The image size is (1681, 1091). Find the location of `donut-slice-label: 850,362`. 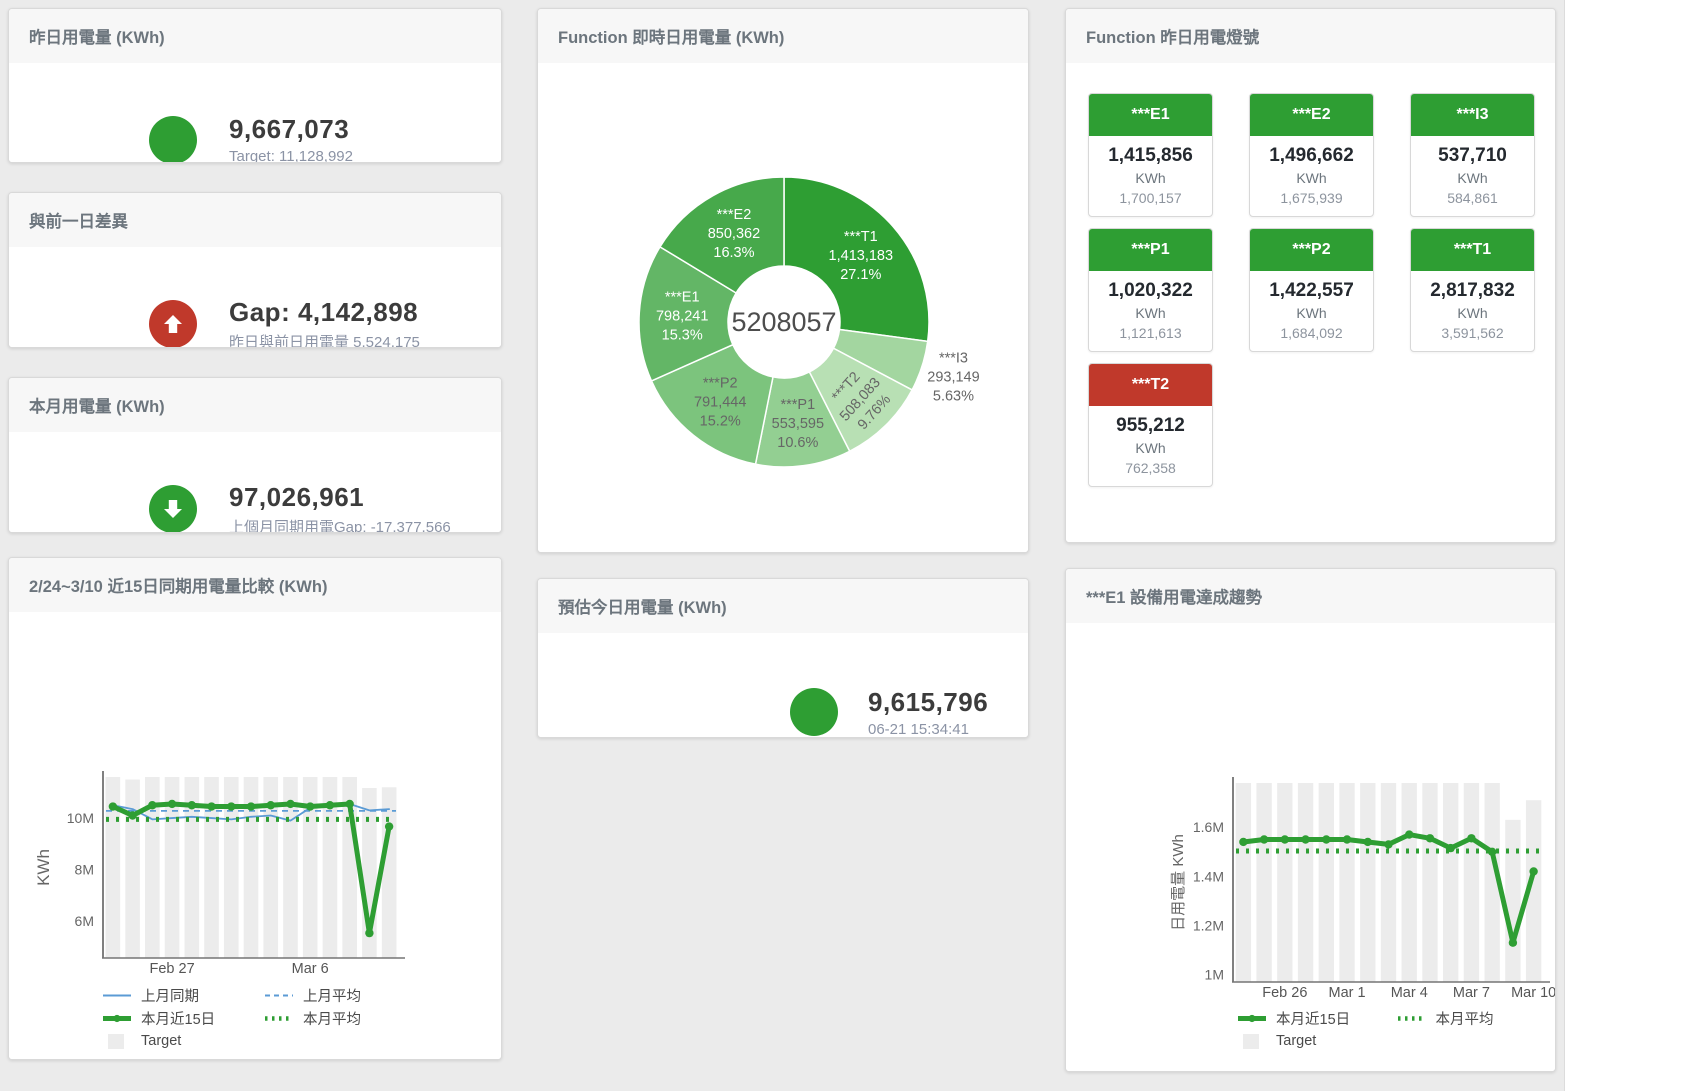

donut-slice-label: 850,362 is located at coordinates (734, 234).